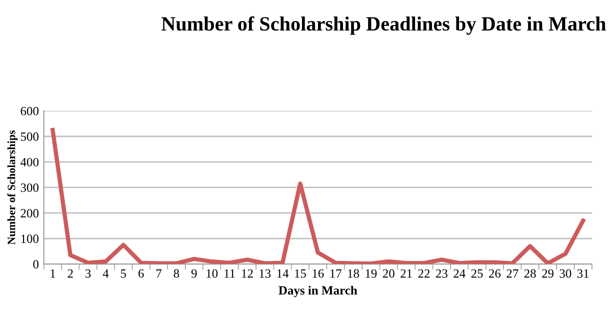 The height and width of the screenshot is (326, 609). I want to click on y-tick-label: 300, so click(29, 187).